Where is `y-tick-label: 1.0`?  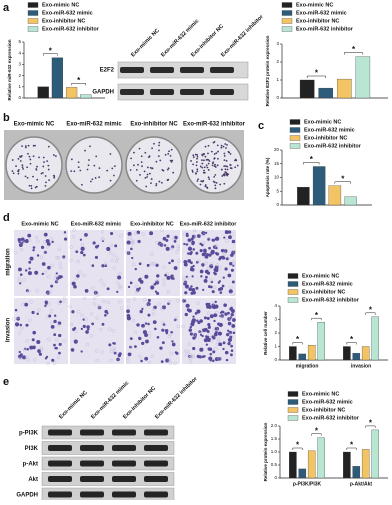 y-tick-label: 1.0 is located at coordinates (274, 451).